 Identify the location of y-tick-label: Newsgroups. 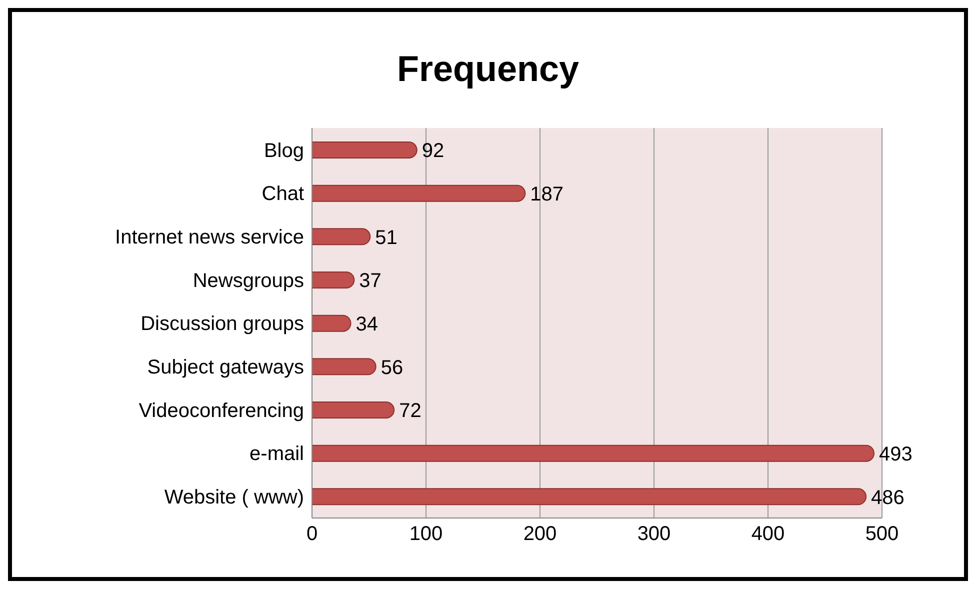
(248, 281).